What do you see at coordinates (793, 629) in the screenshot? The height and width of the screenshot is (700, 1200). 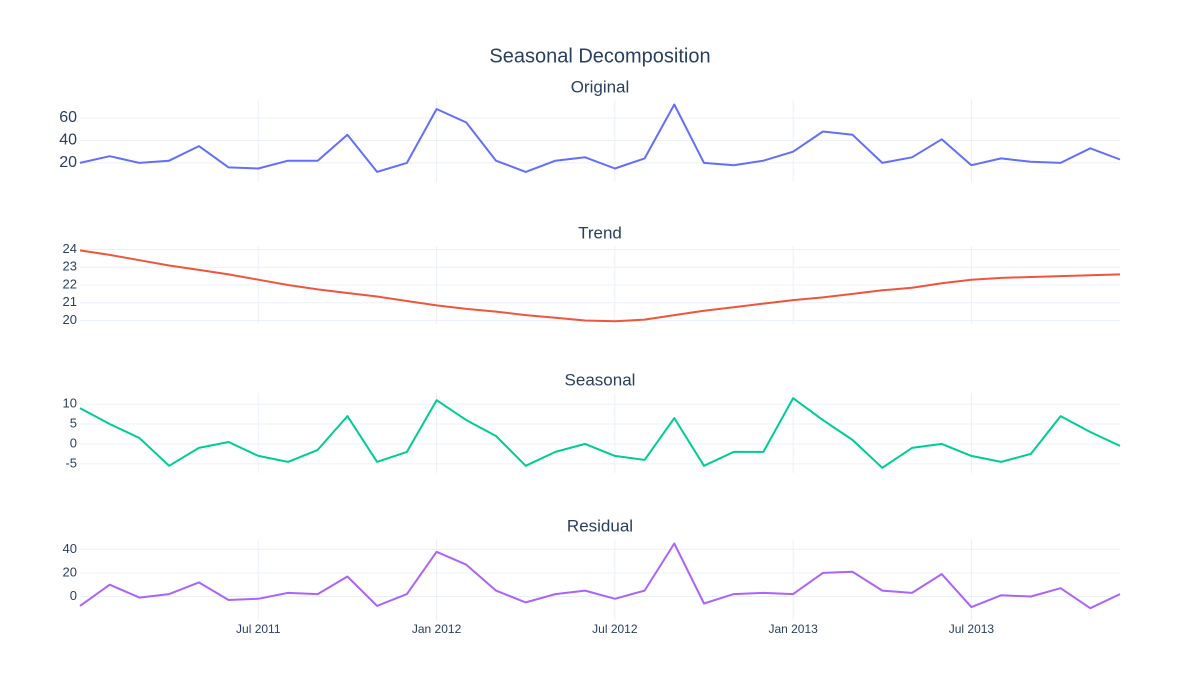 I see `x-tick-label: Jan 2013` at bounding box center [793, 629].